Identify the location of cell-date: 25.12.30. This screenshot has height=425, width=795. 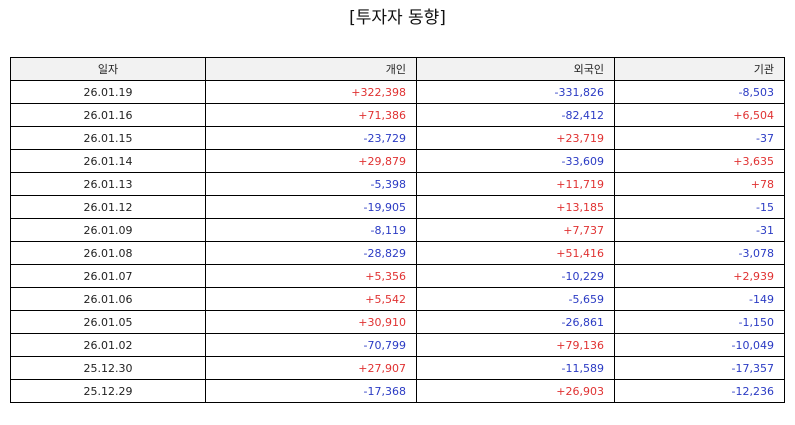
(108, 368).